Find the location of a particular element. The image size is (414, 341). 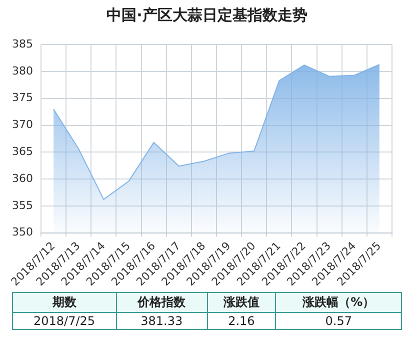

y-tick-label: 380 is located at coordinates (22, 71).